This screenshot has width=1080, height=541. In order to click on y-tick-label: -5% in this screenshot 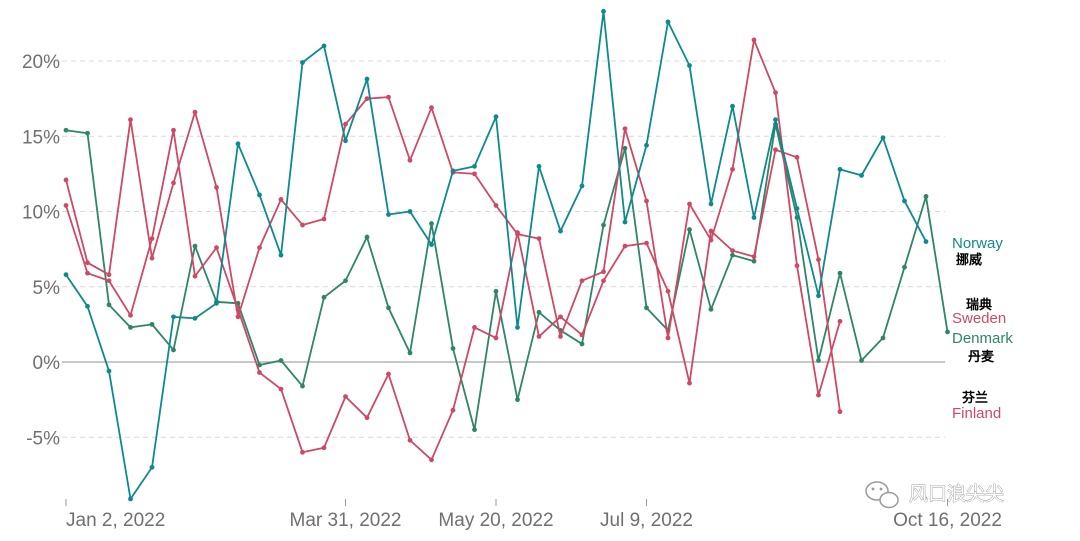, I will do `click(43, 438)`.